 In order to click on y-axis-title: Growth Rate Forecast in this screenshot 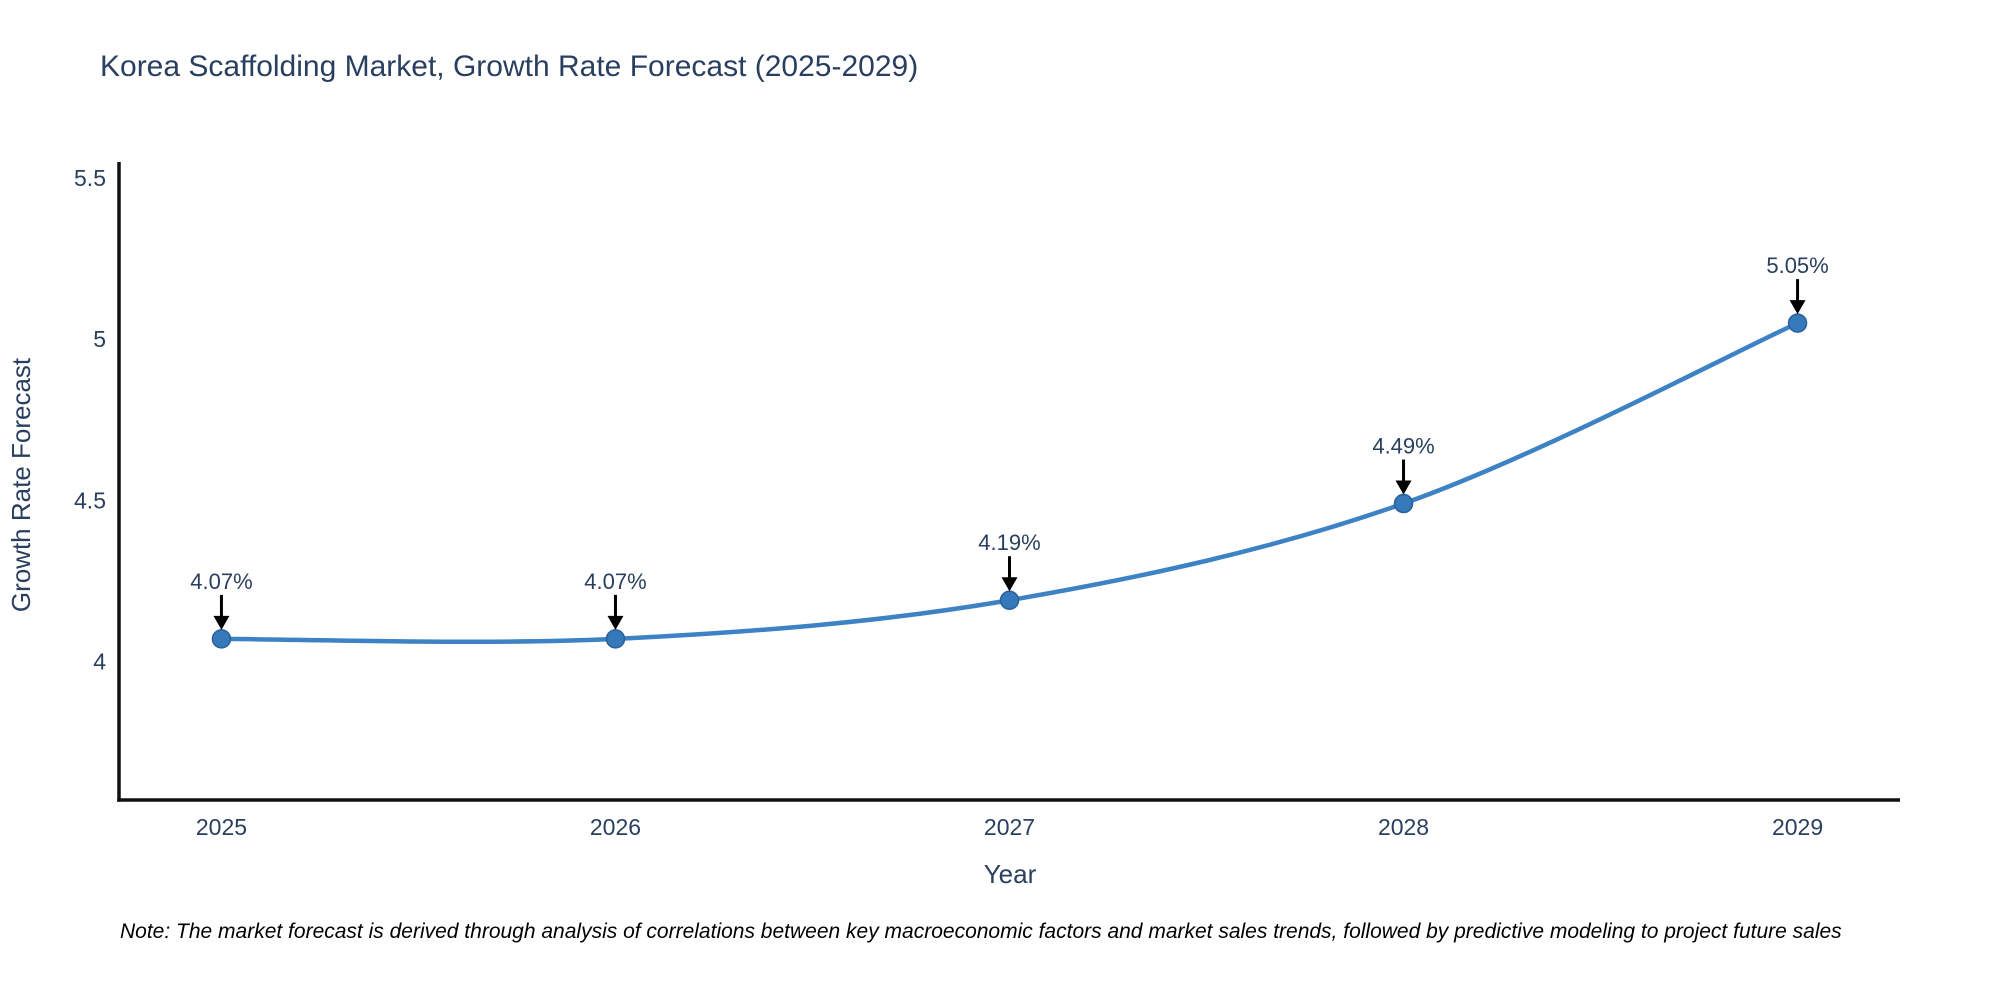, I will do `click(21, 484)`.